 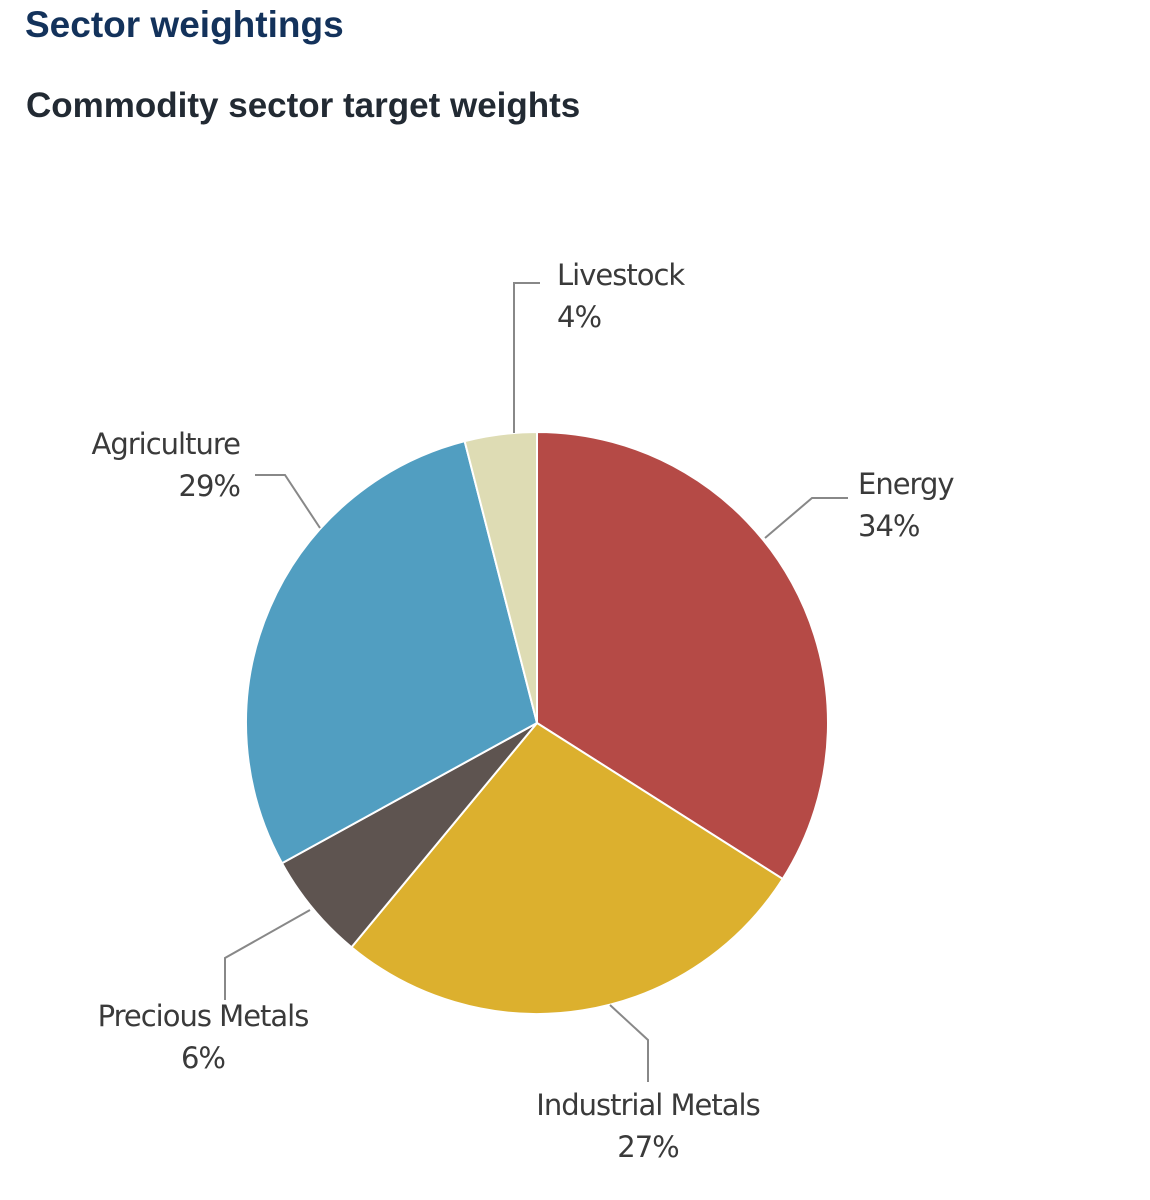 What do you see at coordinates (203, 1016) in the screenshot?
I see `data-label-name: Precious Metals` at bounding box center [203, 1016].